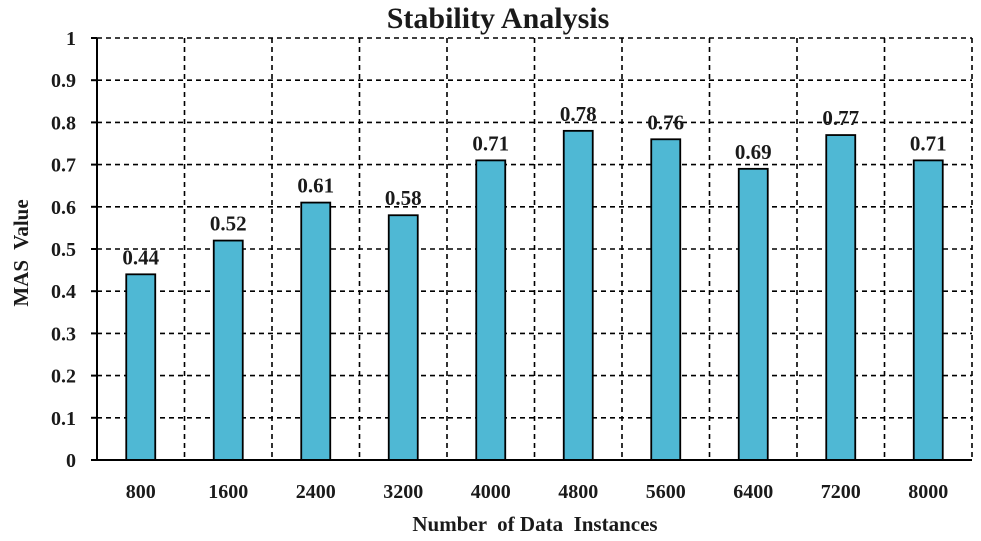 This screenshot has height=541, width=981. I want to click on x-tick-label-5600: 5600, so click(666, 492).